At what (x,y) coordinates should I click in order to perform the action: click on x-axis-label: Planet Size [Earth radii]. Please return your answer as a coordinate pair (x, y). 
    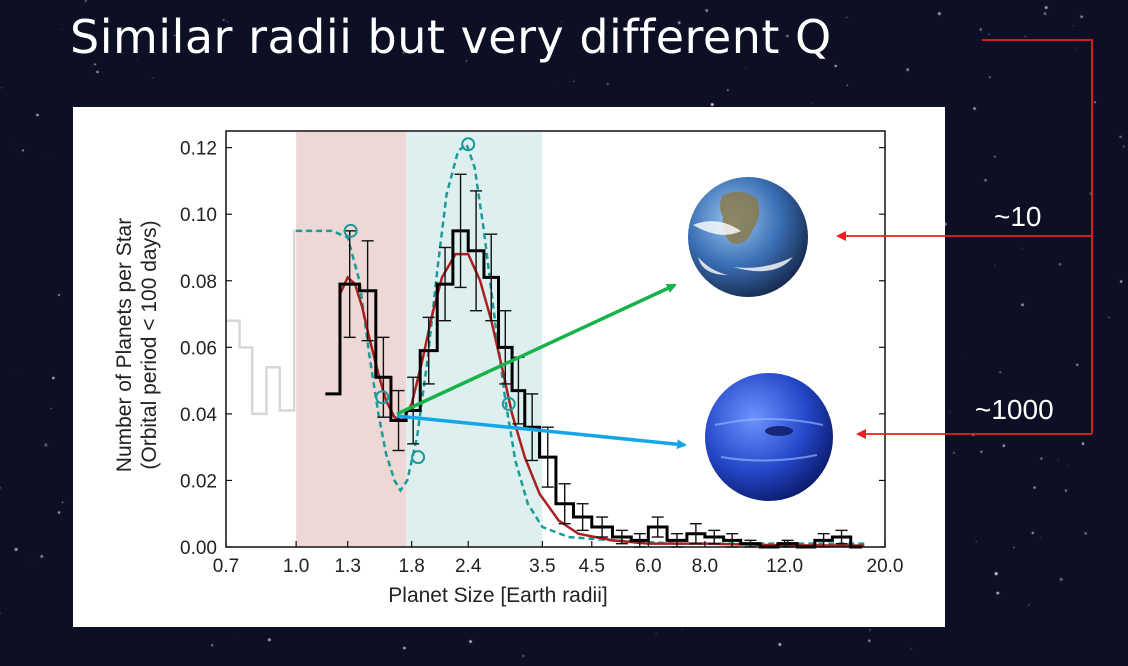
    Looking at the image, I should click on (497, 595).